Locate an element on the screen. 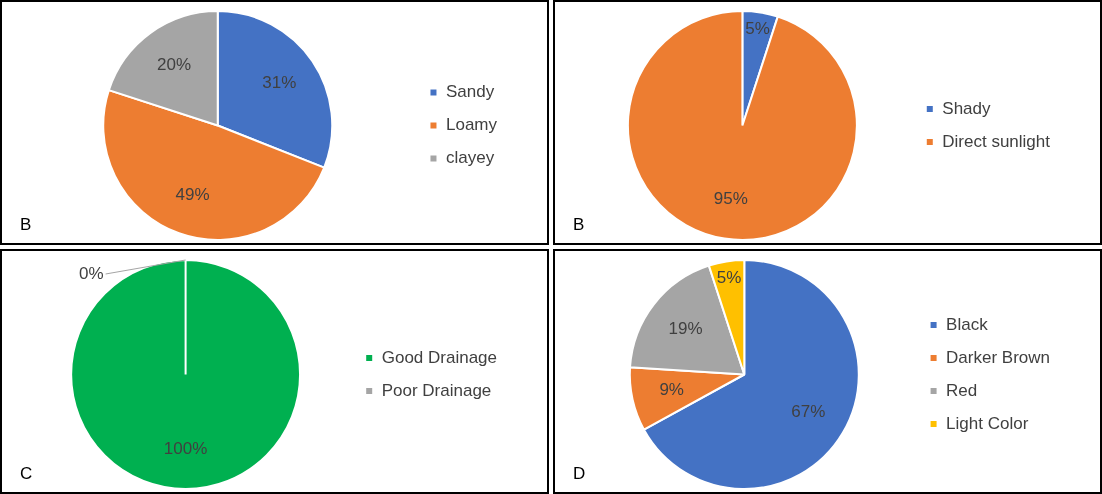 The height and width of the screenshot is (494, 1102). data-label: 67% is located at coordinates (808, 412).